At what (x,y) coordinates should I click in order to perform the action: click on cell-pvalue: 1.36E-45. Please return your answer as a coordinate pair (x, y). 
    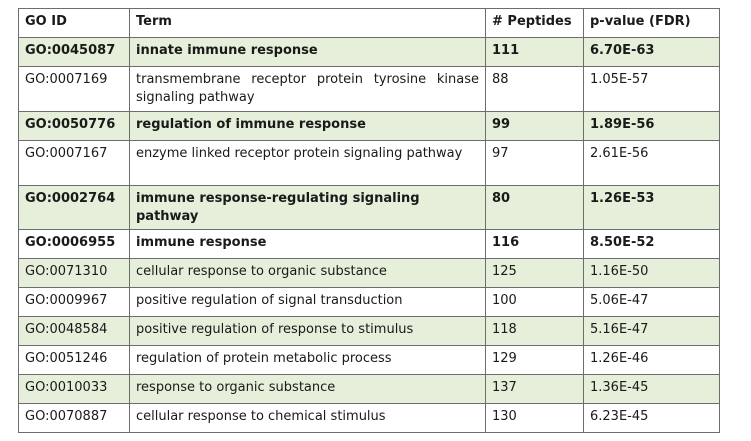
    Looking at the image, I should click on (651, 389).